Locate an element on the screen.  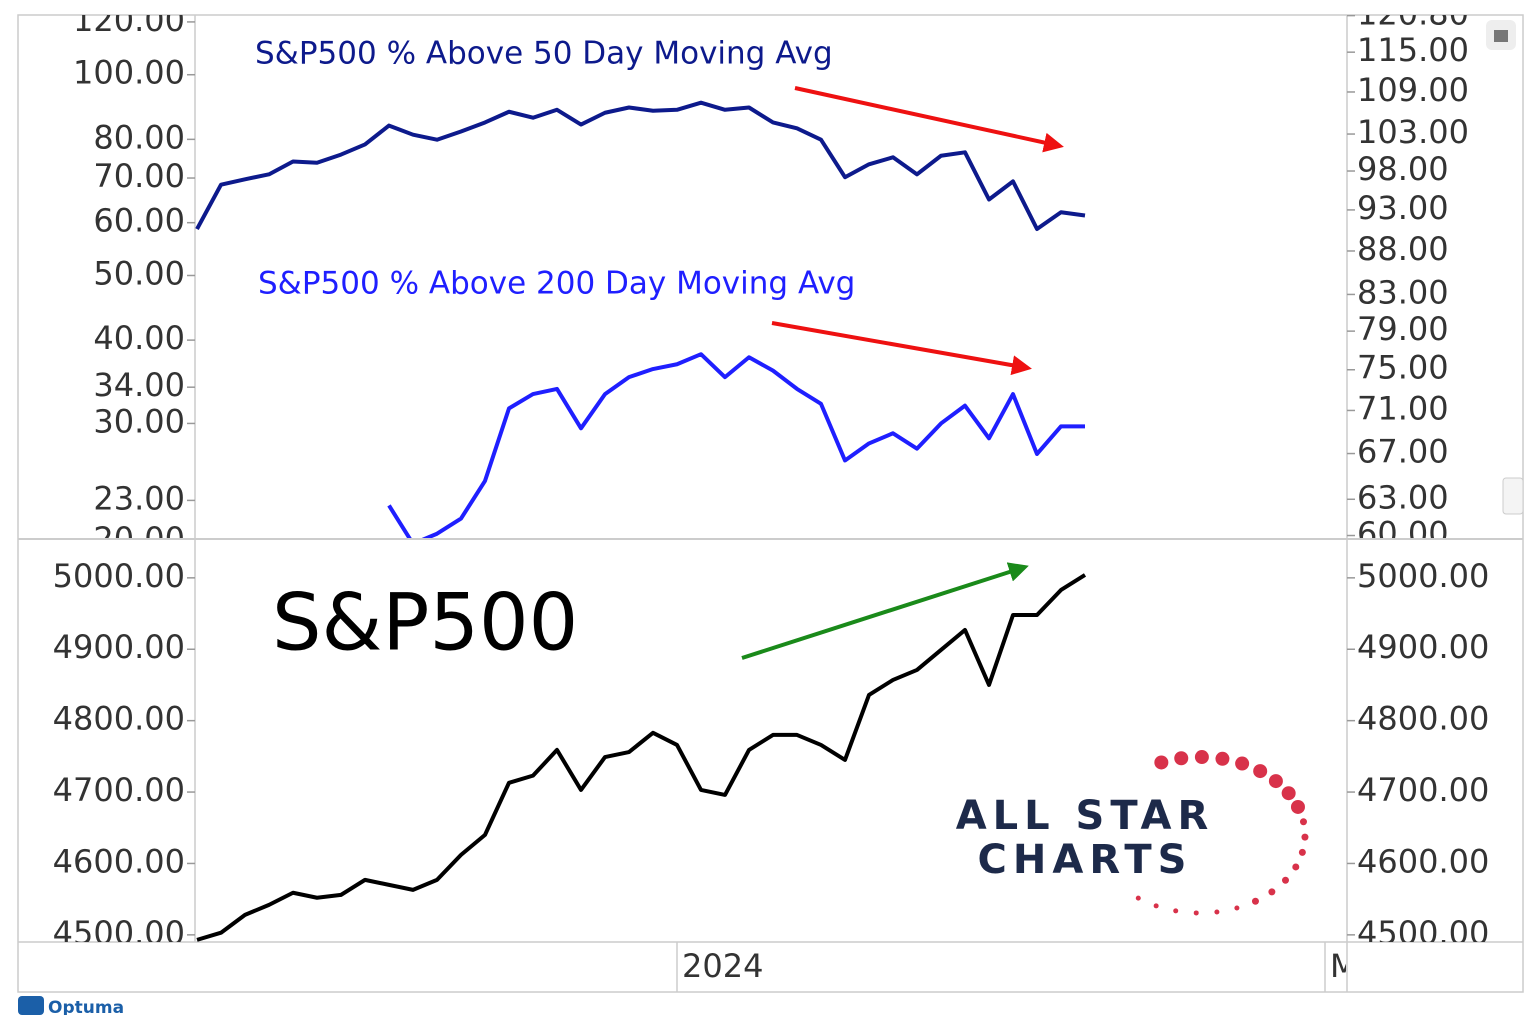
left-tick-label: 100.00 is located at coordinates (129, 73).